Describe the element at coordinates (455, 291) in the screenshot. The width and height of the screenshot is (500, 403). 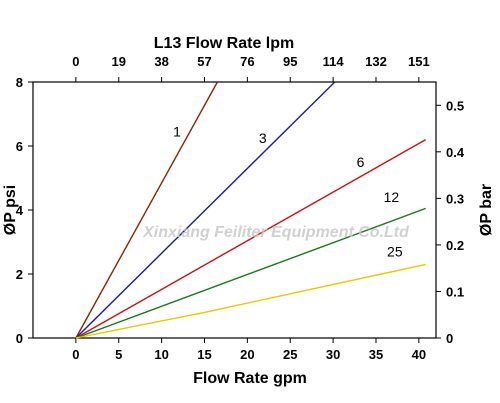
I see `y2-tick-label: 0.1` at that location.